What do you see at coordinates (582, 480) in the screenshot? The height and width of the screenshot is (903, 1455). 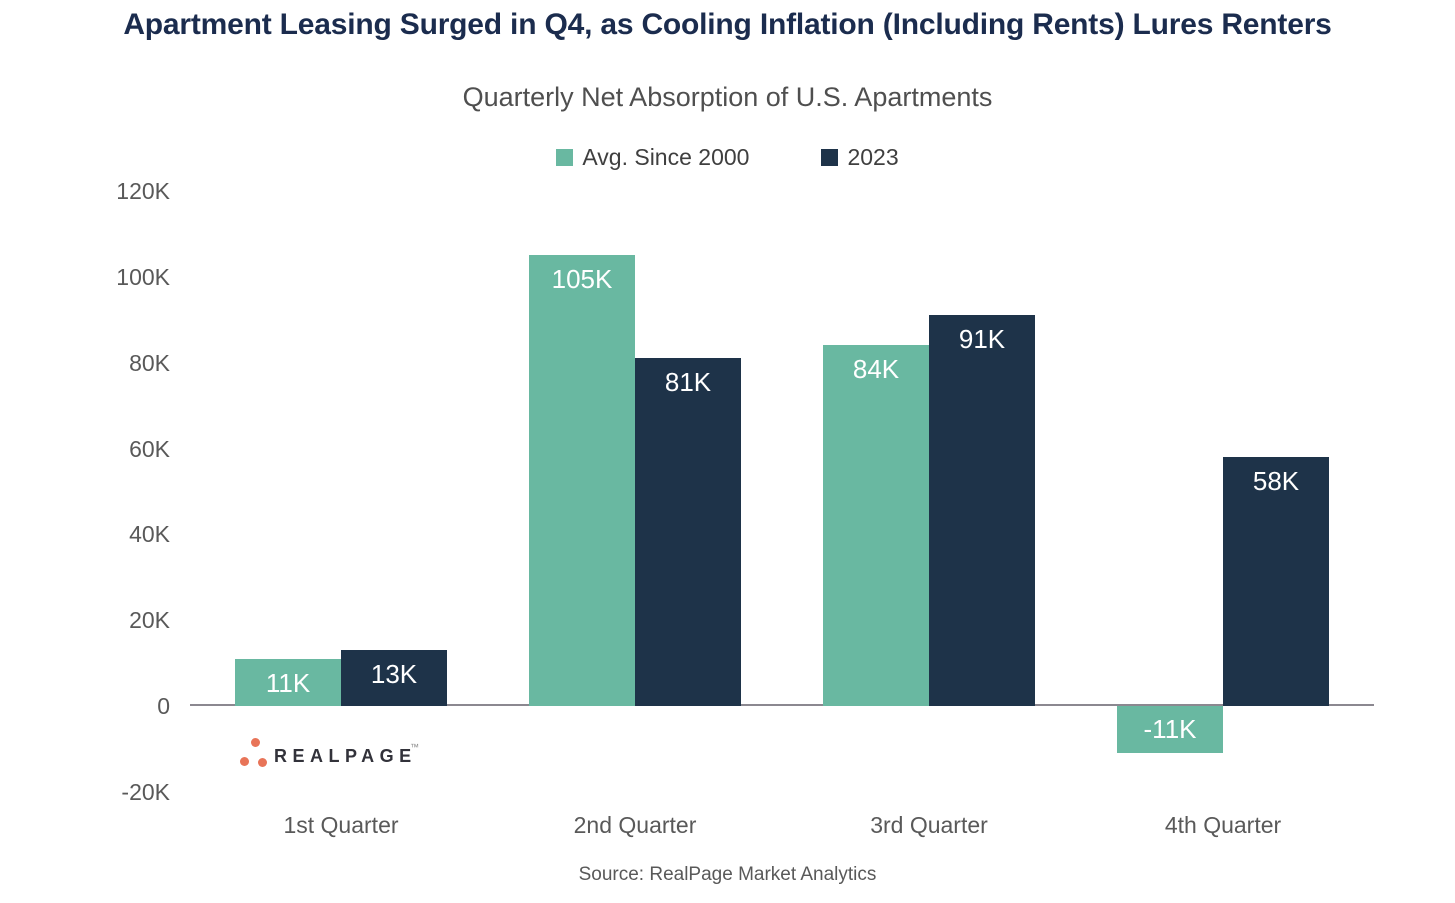 I see `bar-avg-since-2000-q2` at bounding box center [582, 480].